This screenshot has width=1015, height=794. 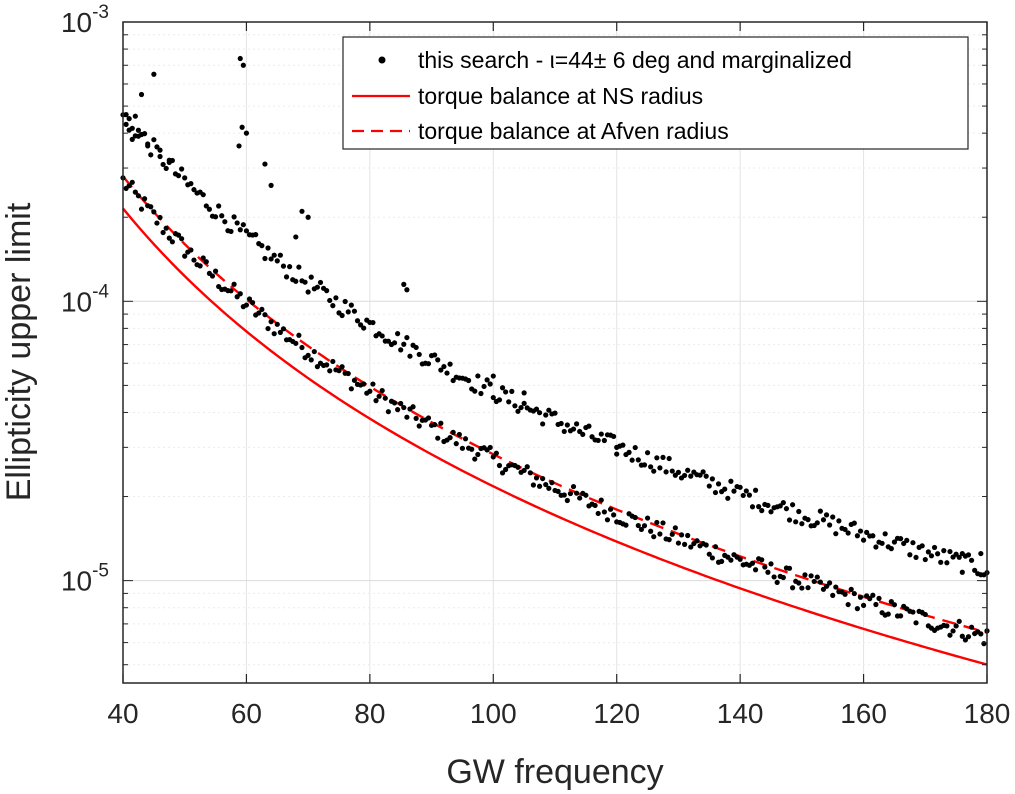 What do you see at coordinates (85, 299) in the screenshot?
I see `y-tick-label: 10⁻⁴` at bounding box center [85, 299].